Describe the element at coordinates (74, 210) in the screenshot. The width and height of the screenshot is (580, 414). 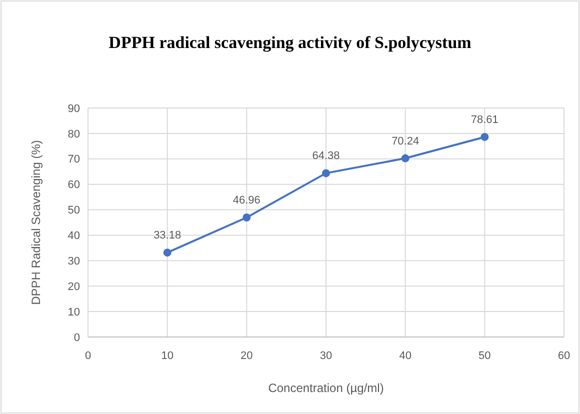
I see `y-tick-label: 50` at that location.